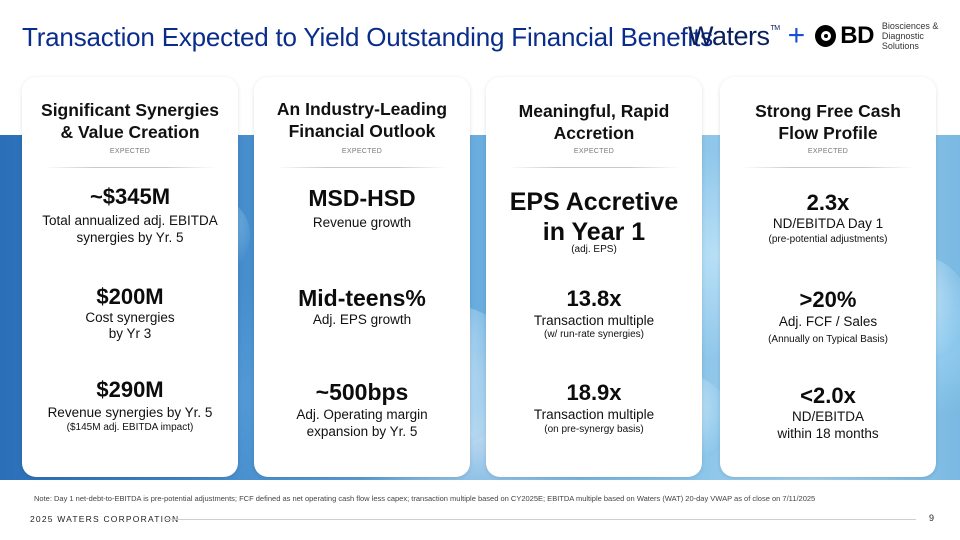 This screenshot has height=540, width=960. Describe the element at coordinates (130, 121) in the screenshot. I see `card-title: Significant Synergies & Value Creation` at that location.